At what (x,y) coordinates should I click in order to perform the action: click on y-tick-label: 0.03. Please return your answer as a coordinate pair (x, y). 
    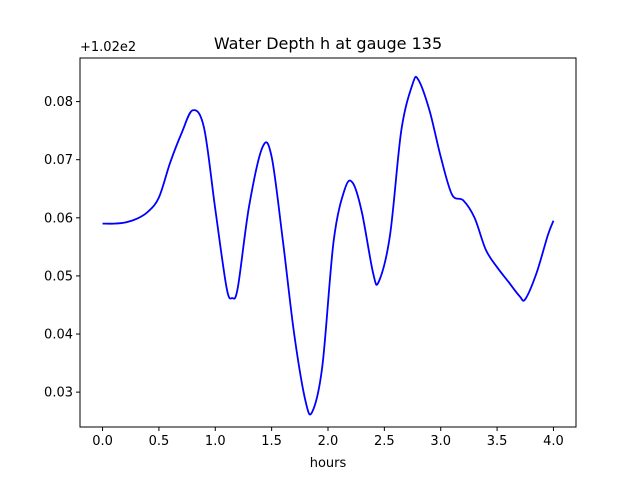
    Looking at the image, I should click on (58, 393).